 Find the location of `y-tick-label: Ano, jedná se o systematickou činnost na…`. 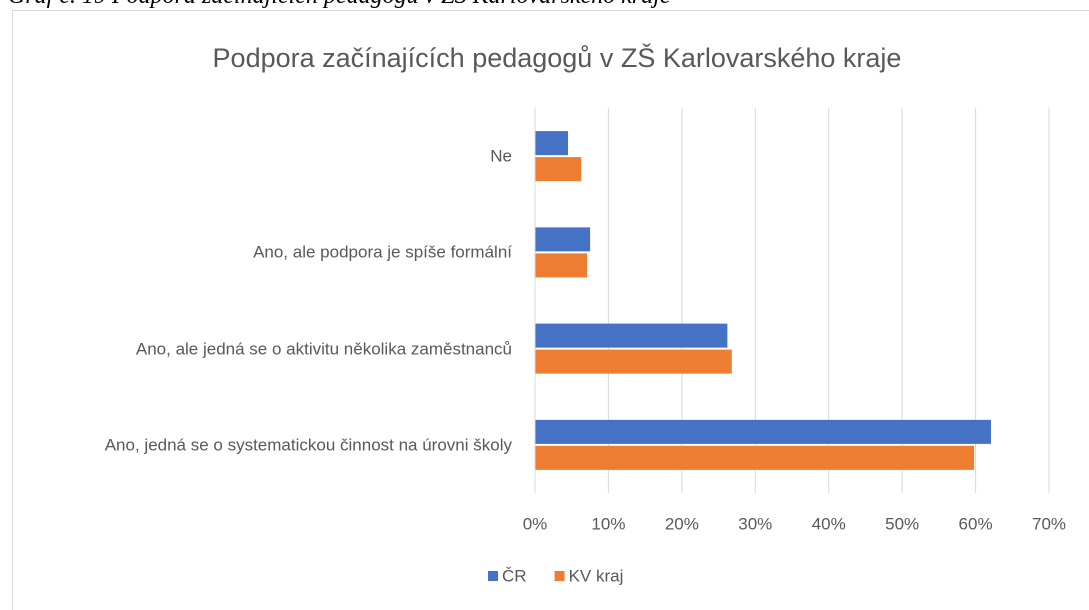

y-tick-label: Ano, jedná se o systematickou činnost na… is located at coordinates (308, 445).